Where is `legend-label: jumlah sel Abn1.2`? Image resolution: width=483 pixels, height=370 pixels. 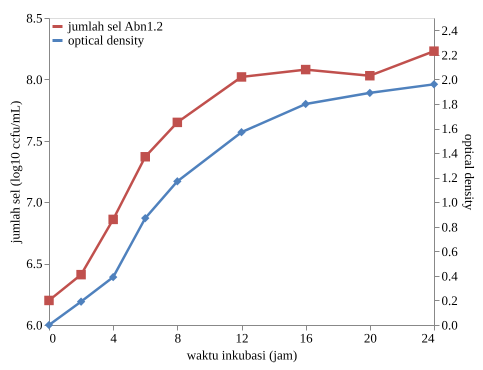
legend-label: jumlah sel Abn1.2 is located at coordinates (115, 26).